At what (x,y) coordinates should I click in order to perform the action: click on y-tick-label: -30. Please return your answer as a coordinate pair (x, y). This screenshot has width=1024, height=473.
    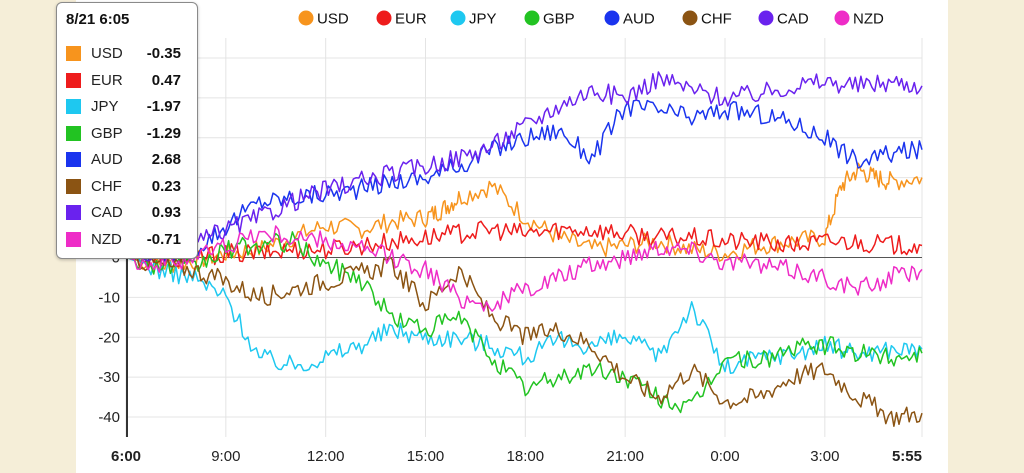
    Looking at the image, I should click on (109, 377).